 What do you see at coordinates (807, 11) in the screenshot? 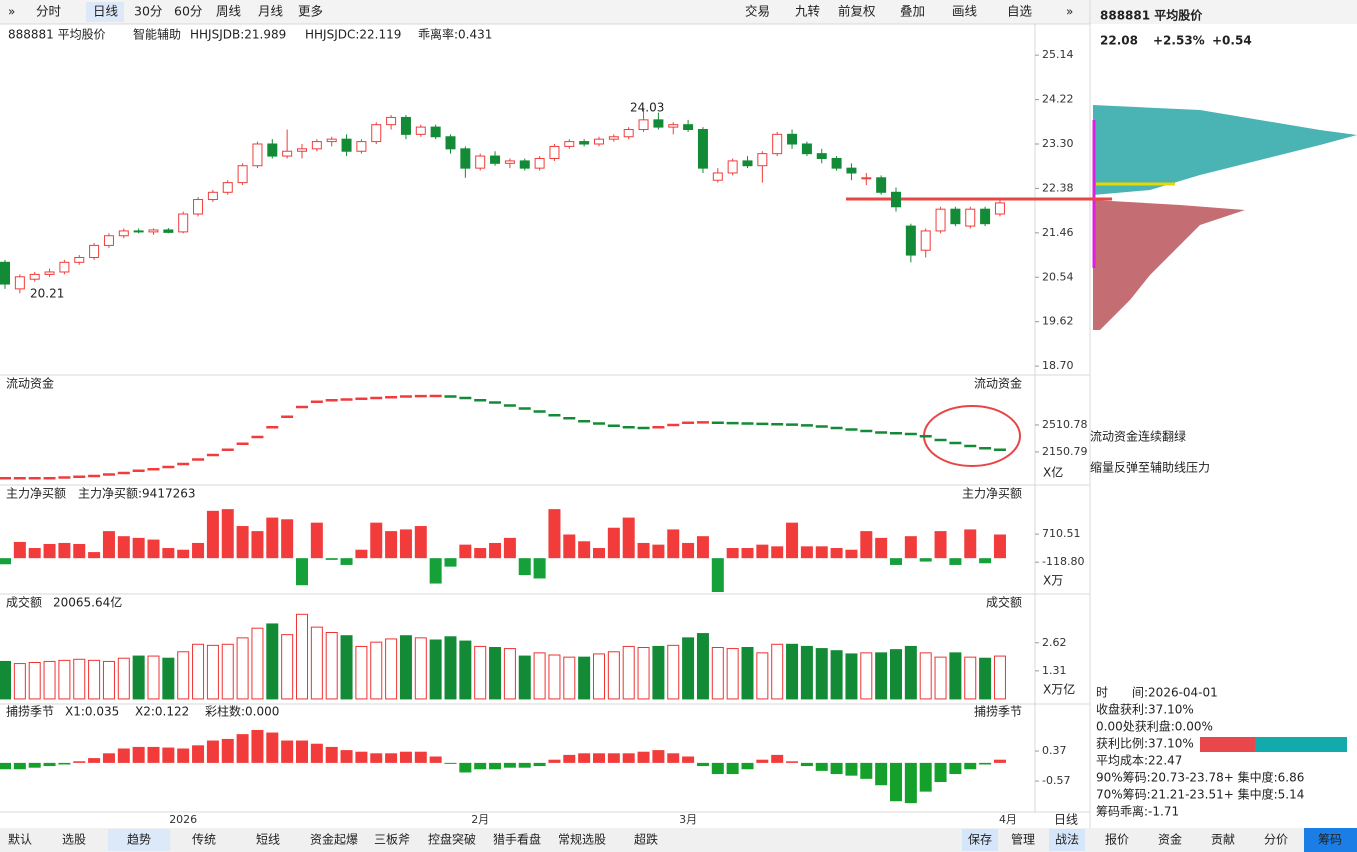
I see `toolbar-button: 九转` at bounding box center [807, 11].